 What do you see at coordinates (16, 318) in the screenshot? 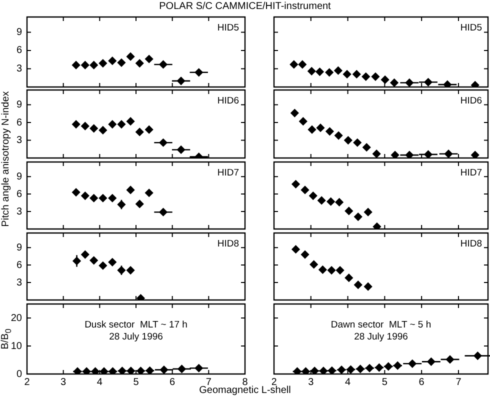
I see `y-tick-label: 20` at bounding box center [16, 318].